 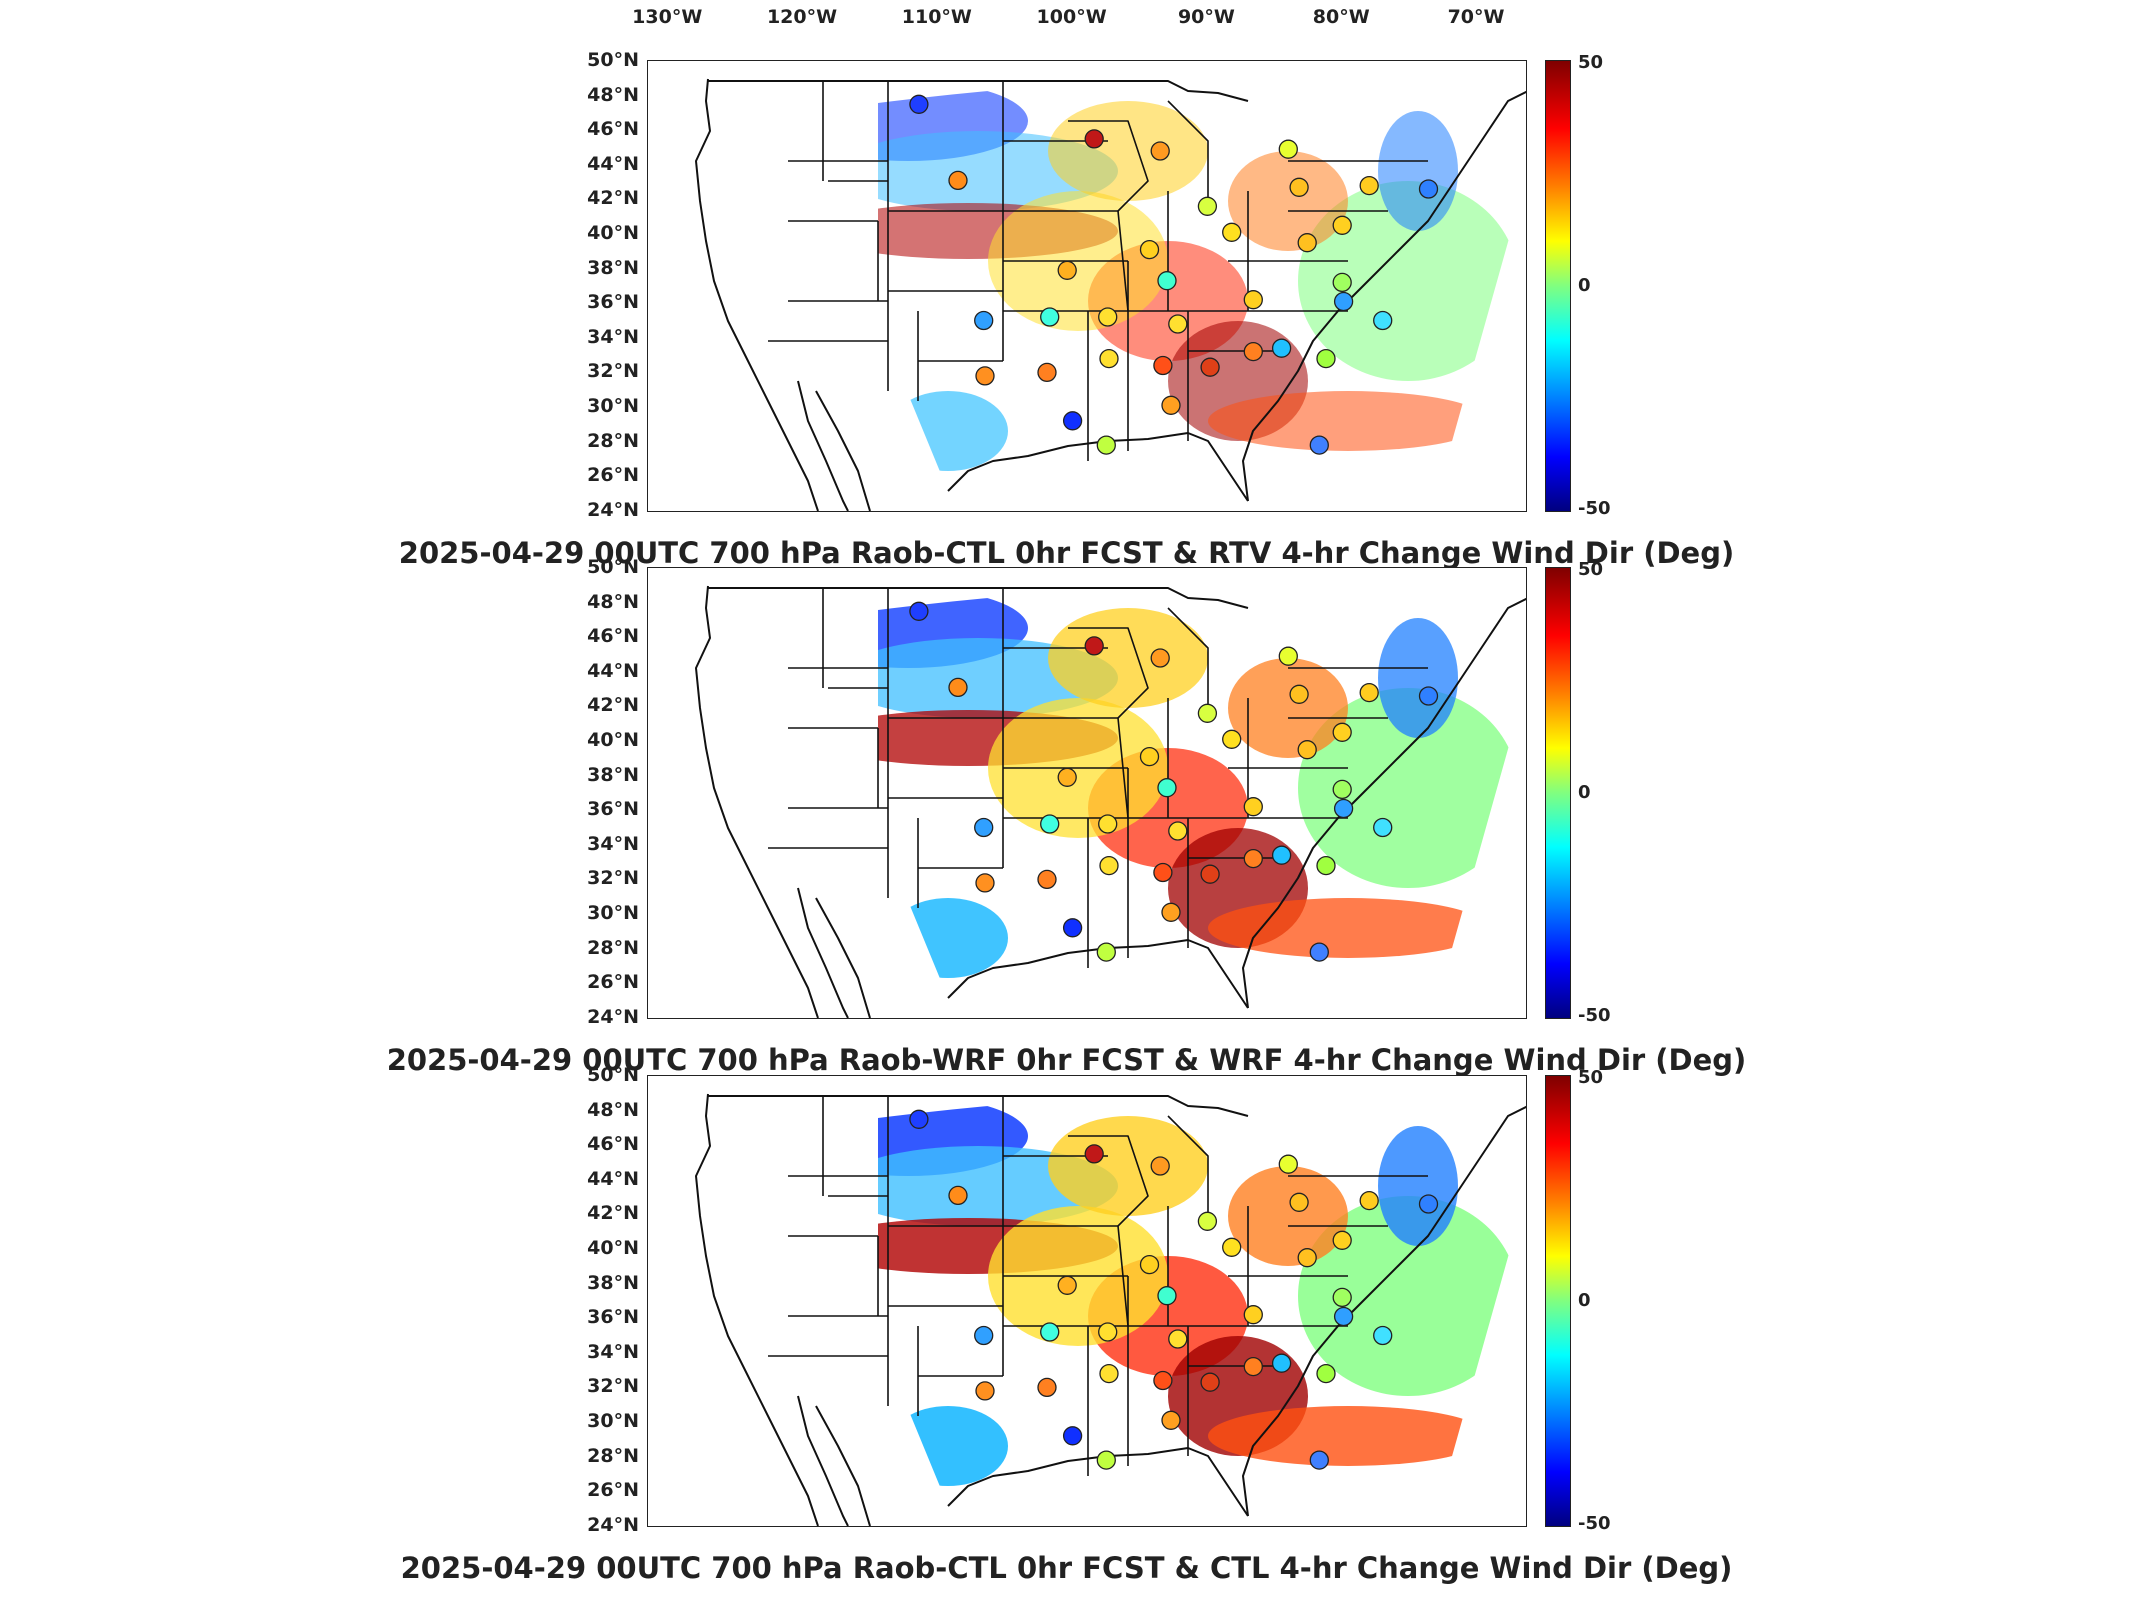 What do you see at coordinates (613, 1178) in the screenshot?
I see `lat-tick-label: 44°N` at bounding box center [613, 1178].